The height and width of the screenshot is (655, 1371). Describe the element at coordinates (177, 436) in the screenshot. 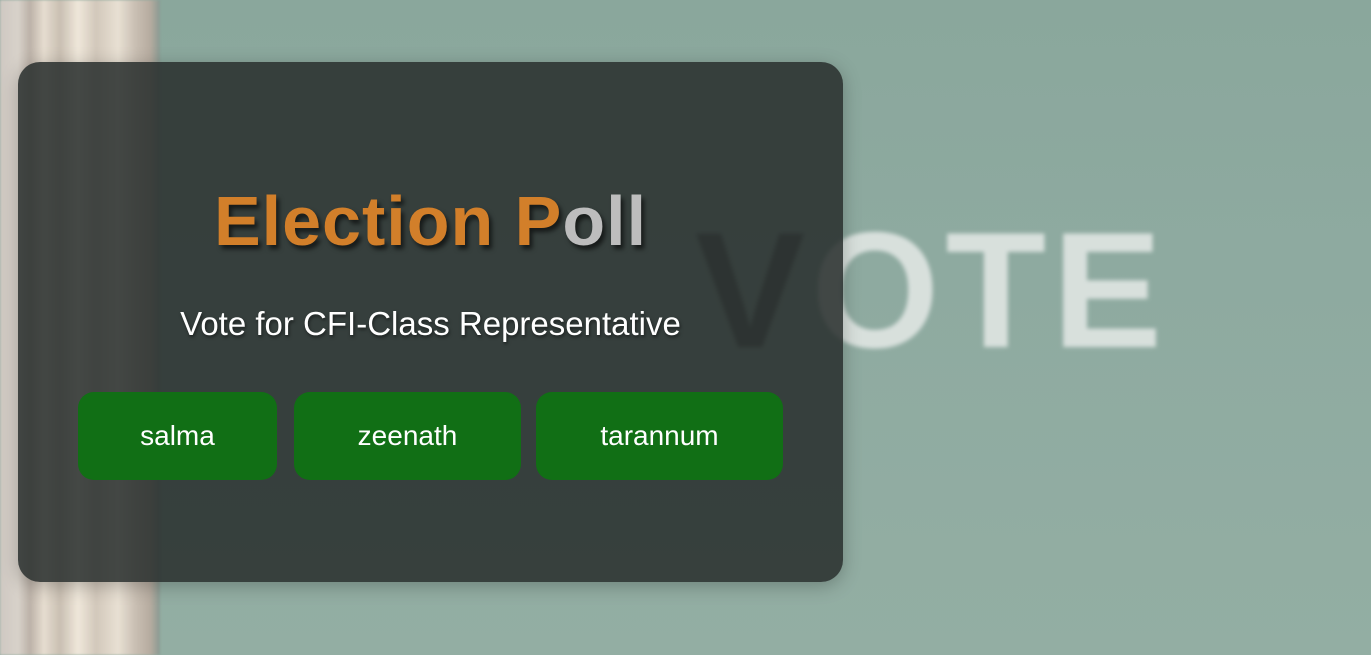

I see `vote-button-salma: salma` at that location.